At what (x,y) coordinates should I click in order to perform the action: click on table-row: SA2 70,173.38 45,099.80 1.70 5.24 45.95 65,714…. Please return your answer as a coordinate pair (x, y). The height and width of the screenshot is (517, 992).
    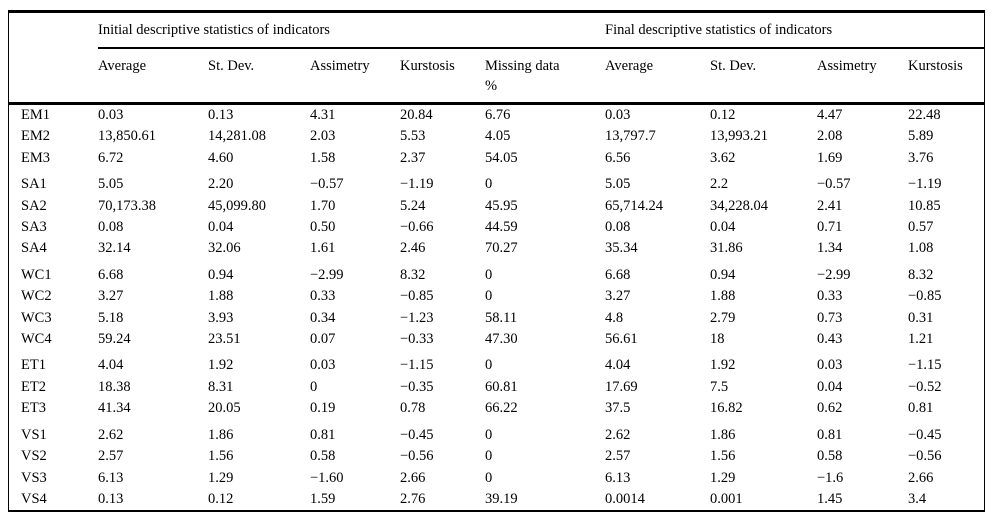
    Looking at the image, I should click on (496, 206).